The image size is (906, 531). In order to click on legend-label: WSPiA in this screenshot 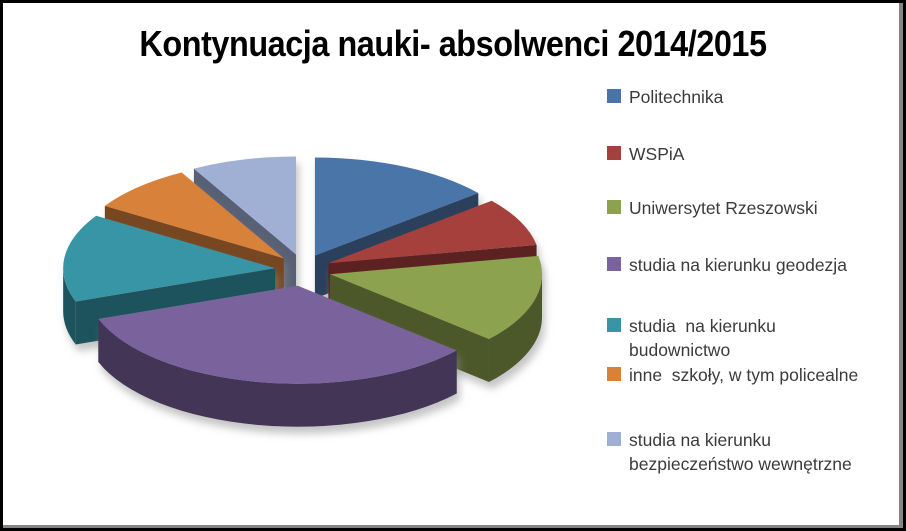, I will do `click(657, 154)`.